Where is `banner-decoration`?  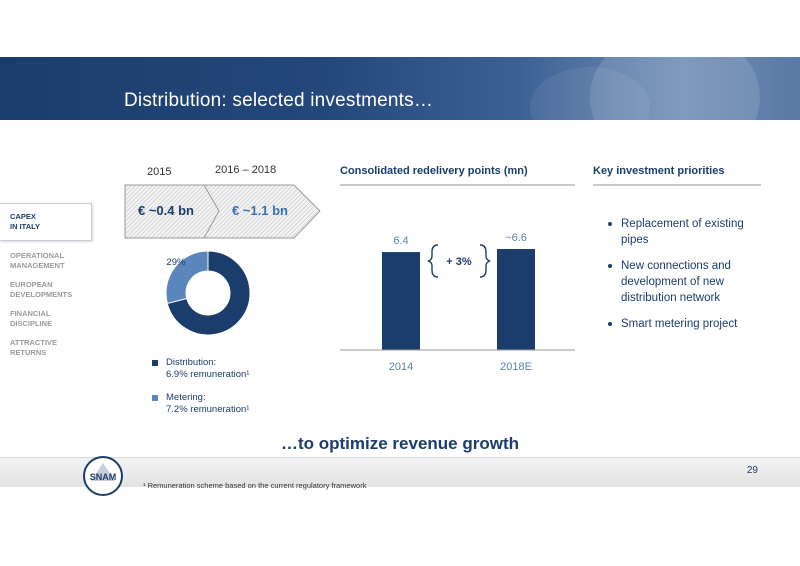
banner-decoration is located at coordinates (675, 88).